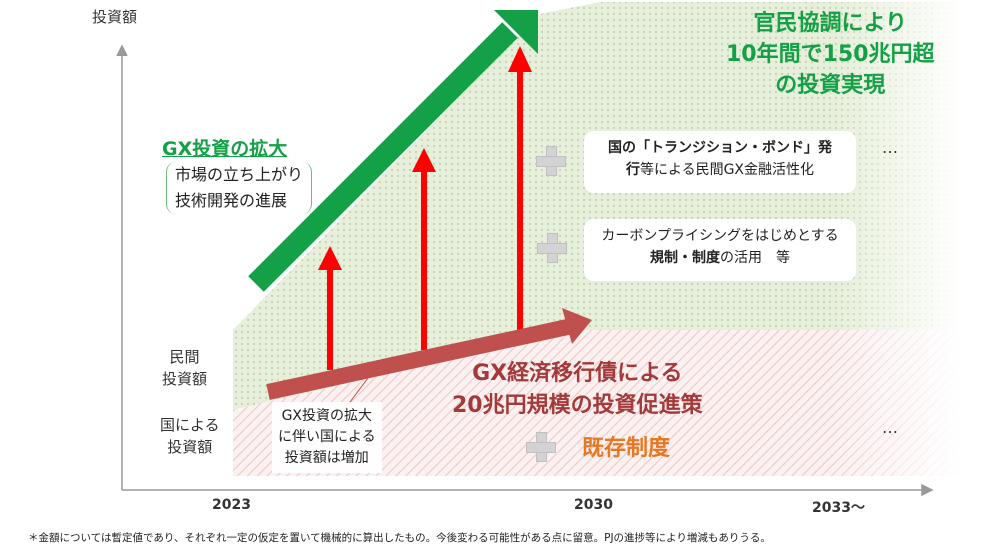 This screenshot has width=1000, height=548. Describe the element at coordinates (720, 236) in the screenshot. I see `carbon-text: カーボンプライシングをはじめとする` at that location.